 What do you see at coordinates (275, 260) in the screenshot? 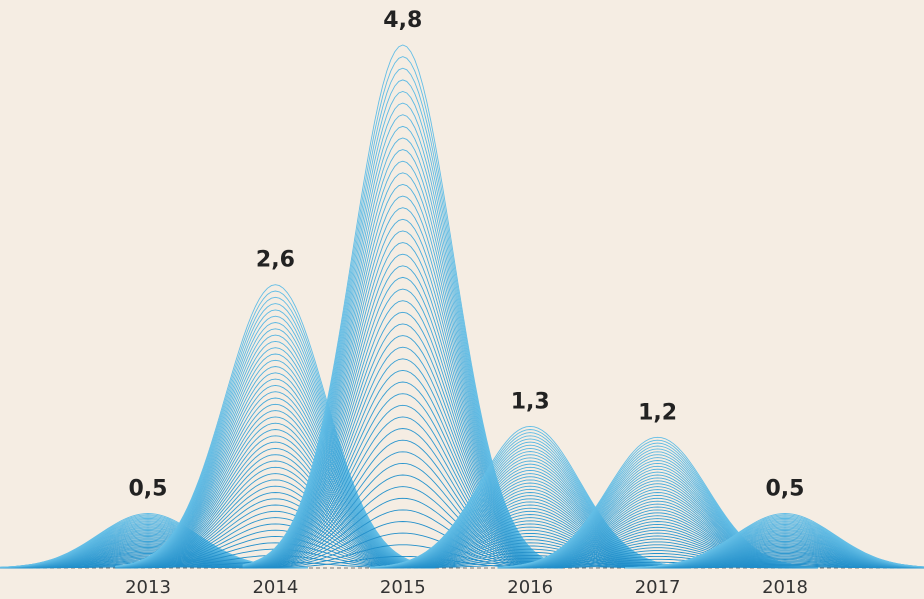
I see `value-label: 2,6` at bounding box center [275, 260].